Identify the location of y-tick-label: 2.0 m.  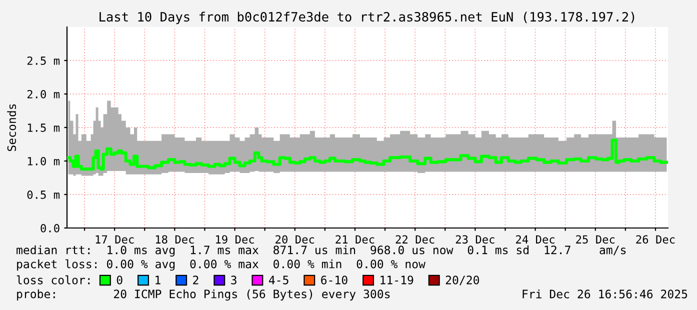
(43, 94).